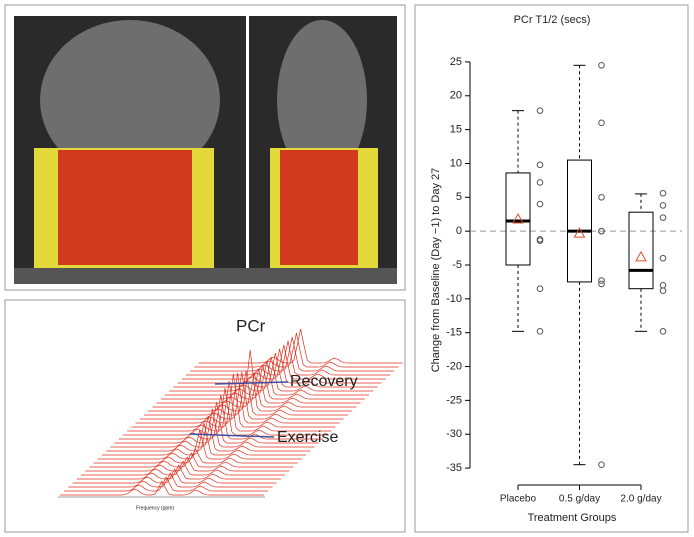  I want to click on y-tick-label: -10, so click(454, 299).